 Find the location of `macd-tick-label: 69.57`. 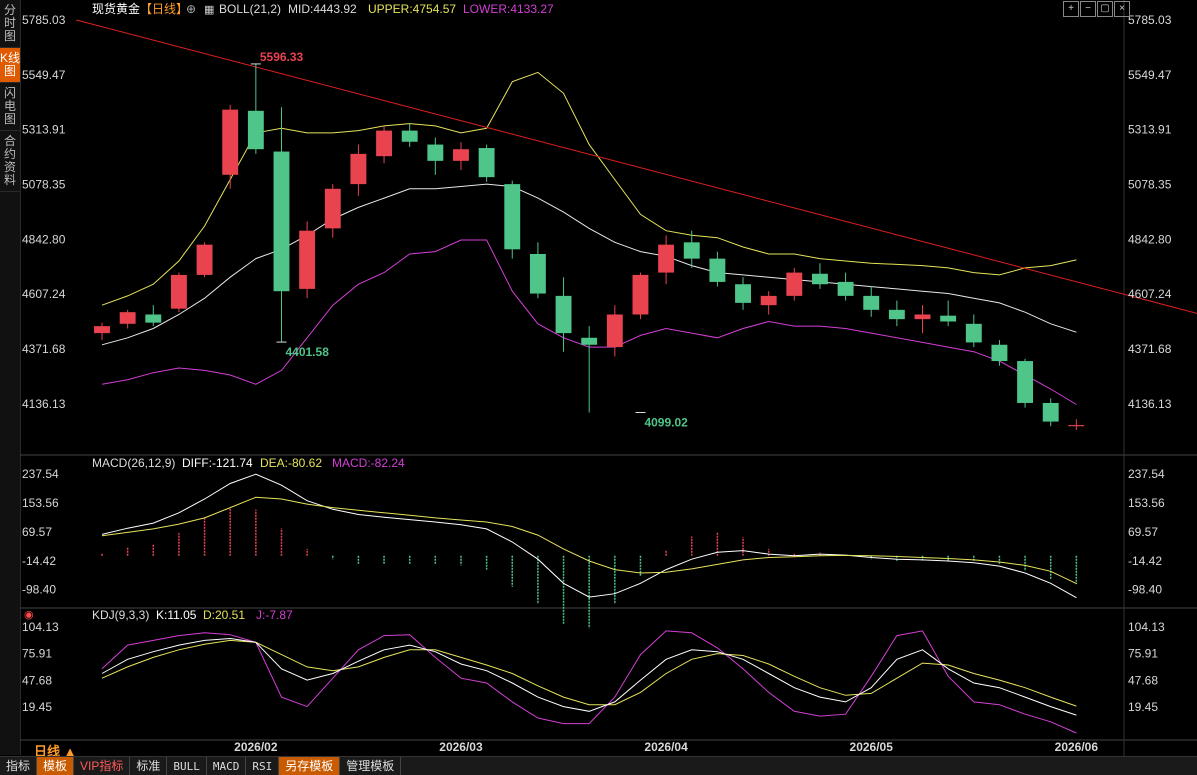

macd-tick-label: 69.57 is located at coordinates (1143, 532).